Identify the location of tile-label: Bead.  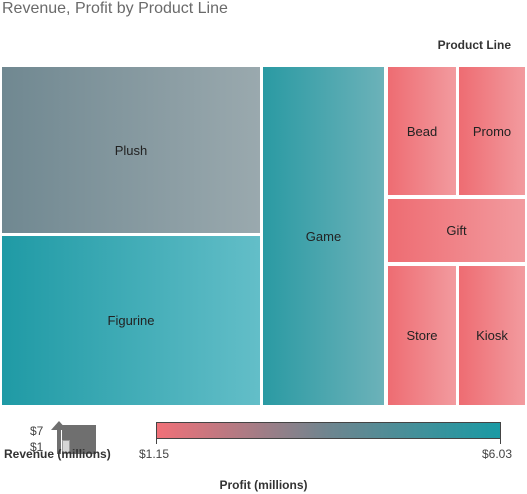
(422, 131).